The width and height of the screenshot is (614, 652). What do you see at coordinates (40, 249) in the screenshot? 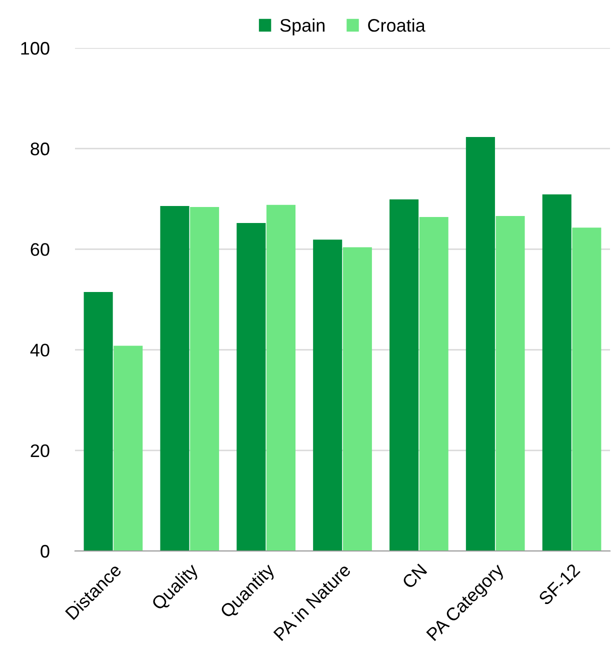
I see `y-tick-label: 60` at bounding box center [40, 249].